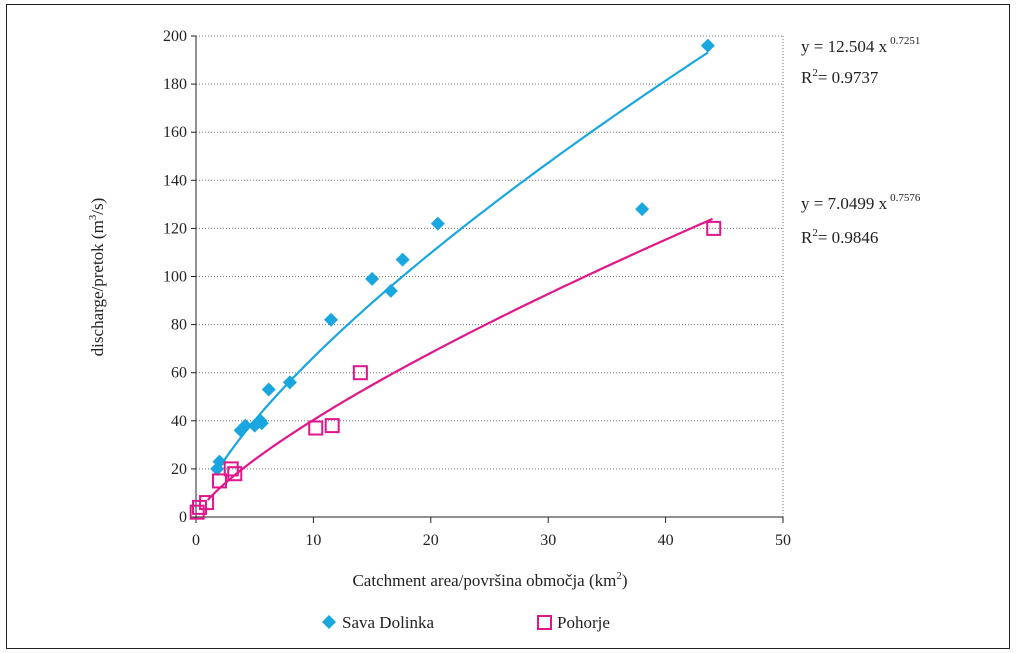 The width and height of the screenshot is (1016, 653). Describe the element at coordinates (860, 61) in the screenshot. I see `equation-sava: y = 12.504 x 0.7251 R2= 0.9737` at that location.